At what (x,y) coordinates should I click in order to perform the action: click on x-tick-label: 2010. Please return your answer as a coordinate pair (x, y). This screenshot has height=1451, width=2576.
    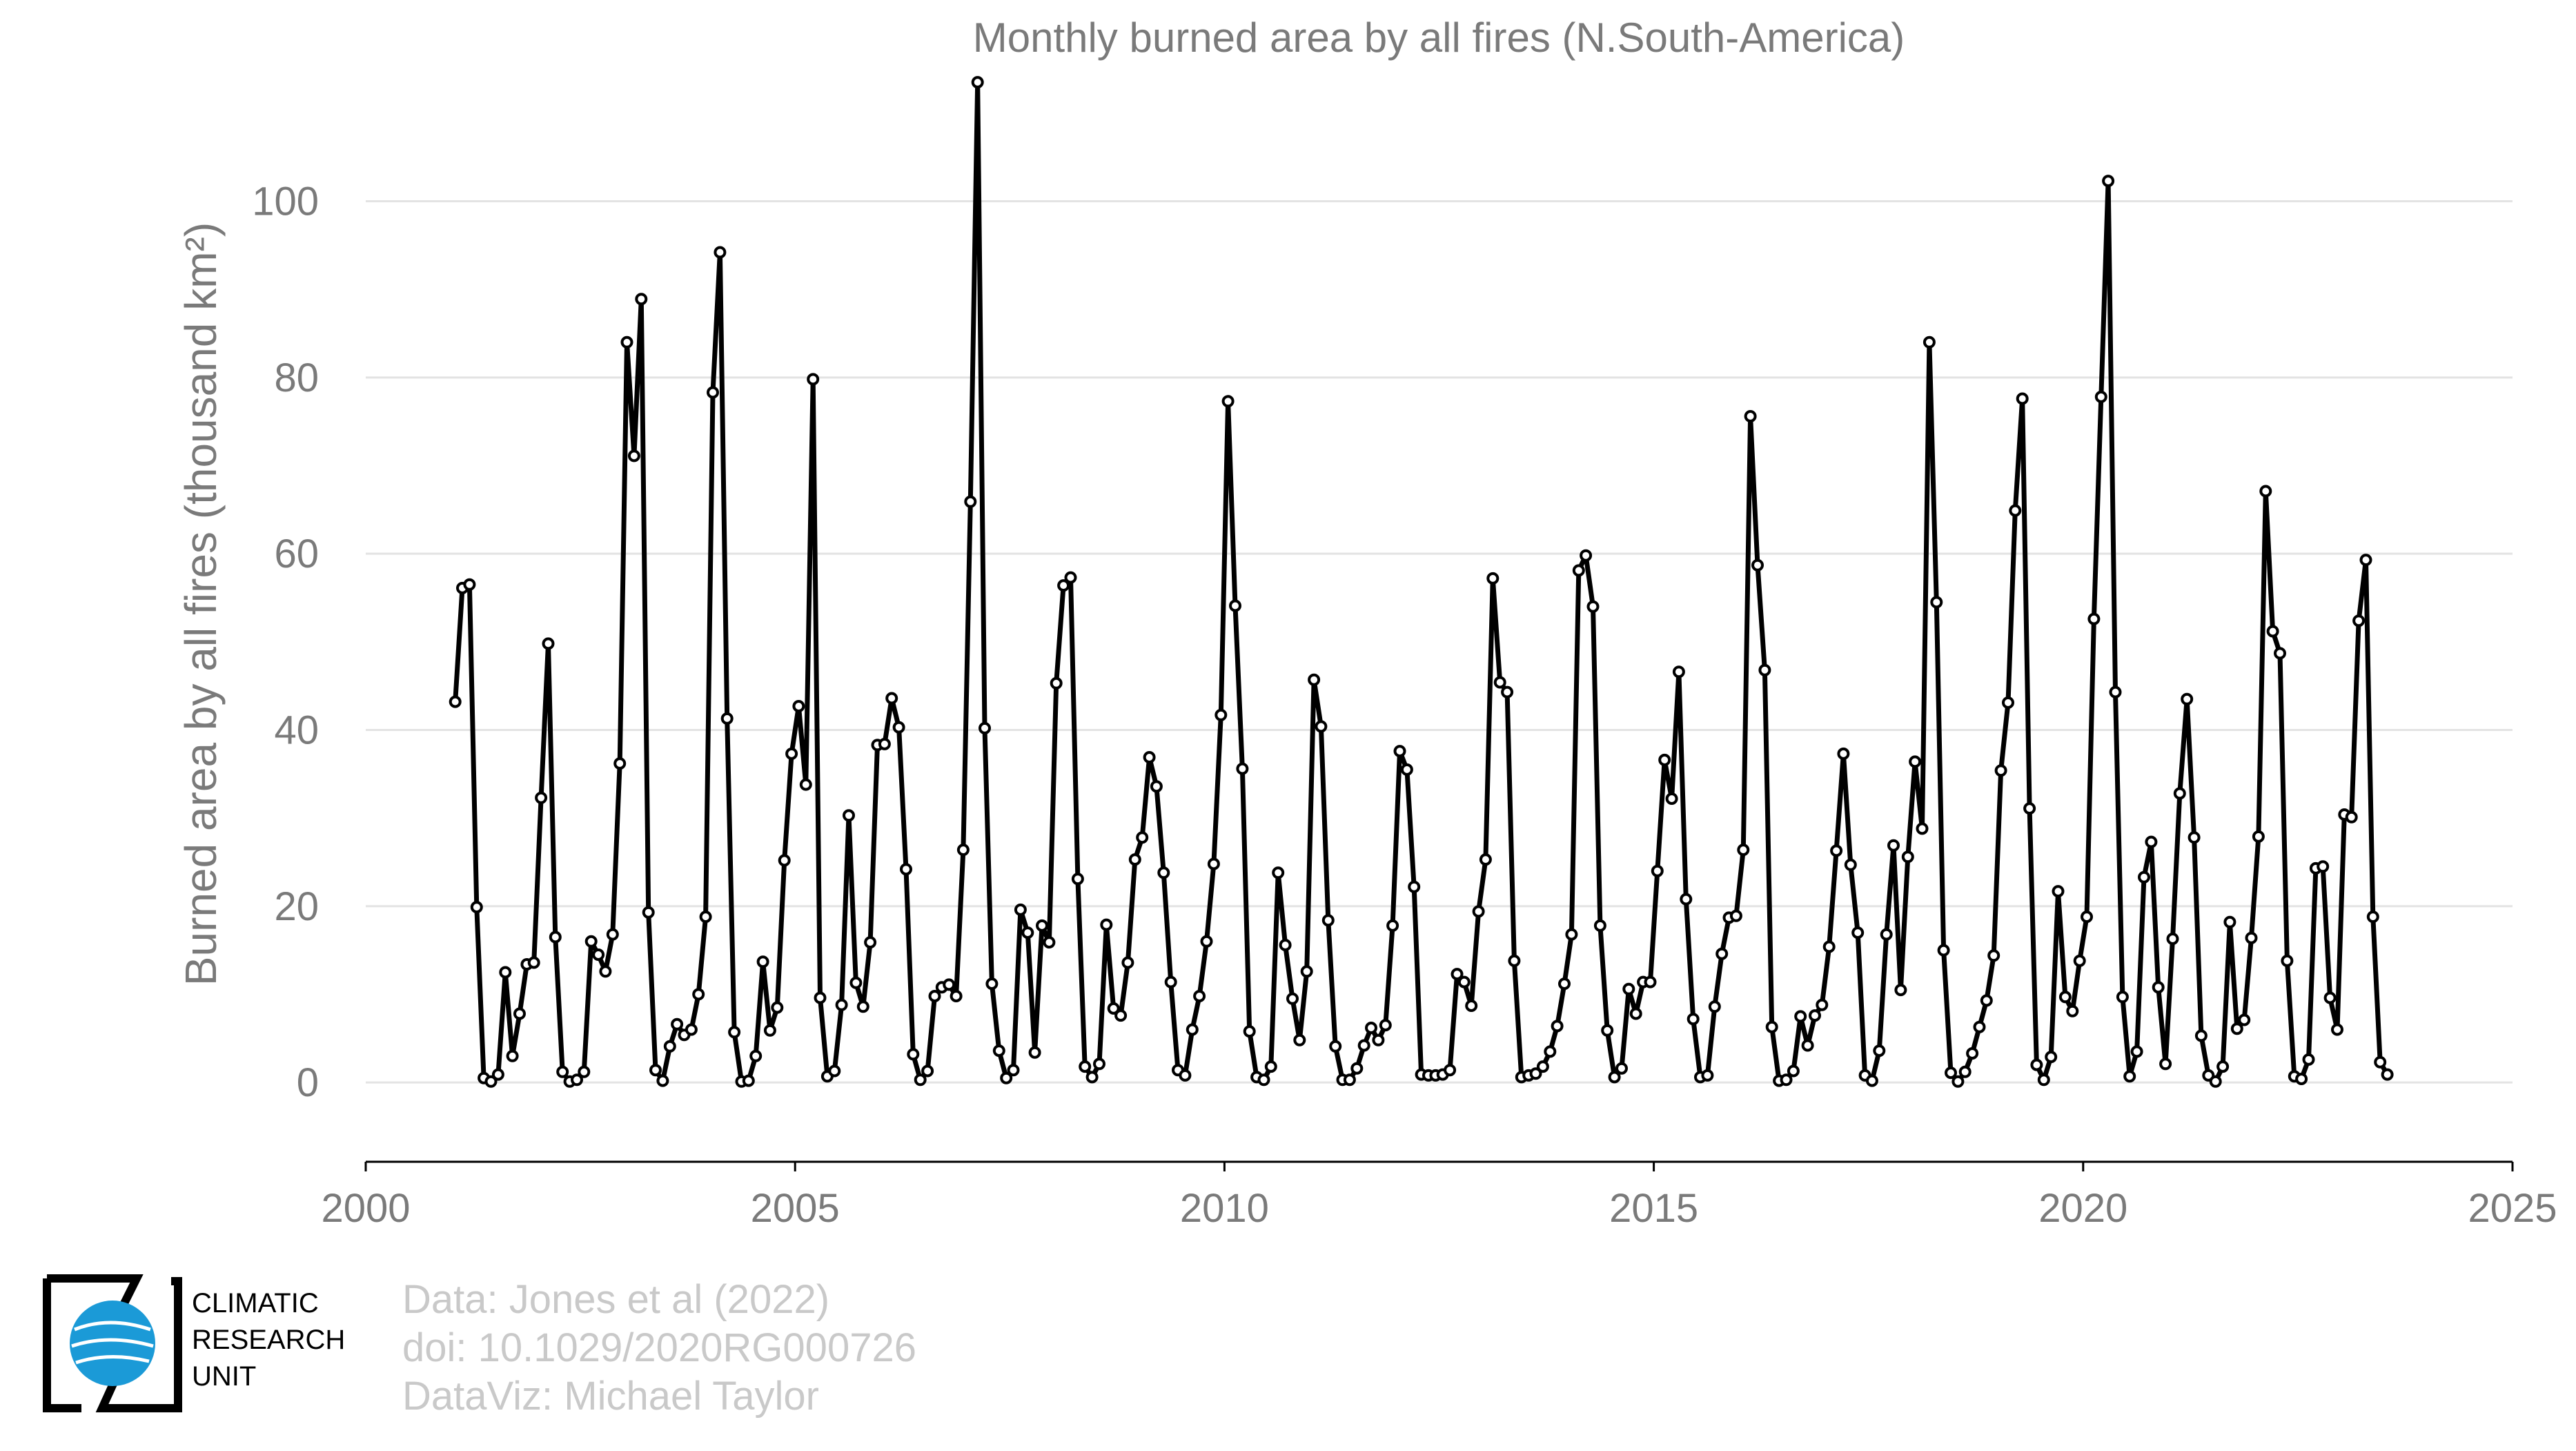
    Looking at the image, I should click on (1224, 1209).